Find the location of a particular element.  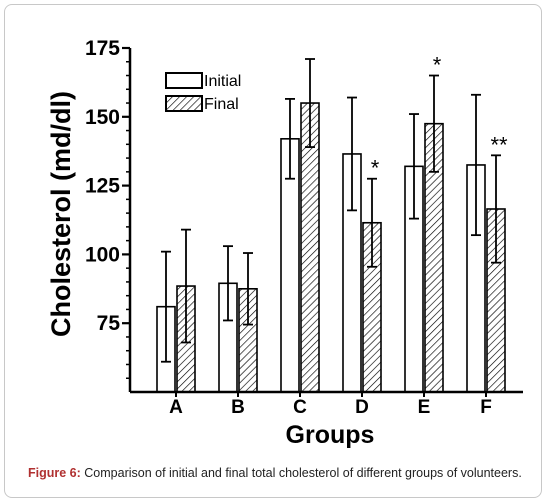

error-bar-final-f is located at coordinates (496, 209).